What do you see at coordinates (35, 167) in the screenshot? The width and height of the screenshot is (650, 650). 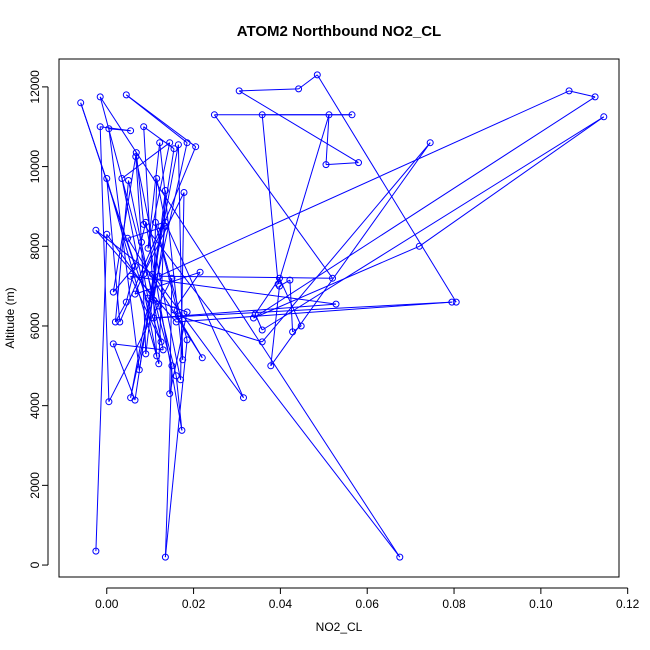 I see `y-tick-label: 10000` at bounding box center [35, 167].